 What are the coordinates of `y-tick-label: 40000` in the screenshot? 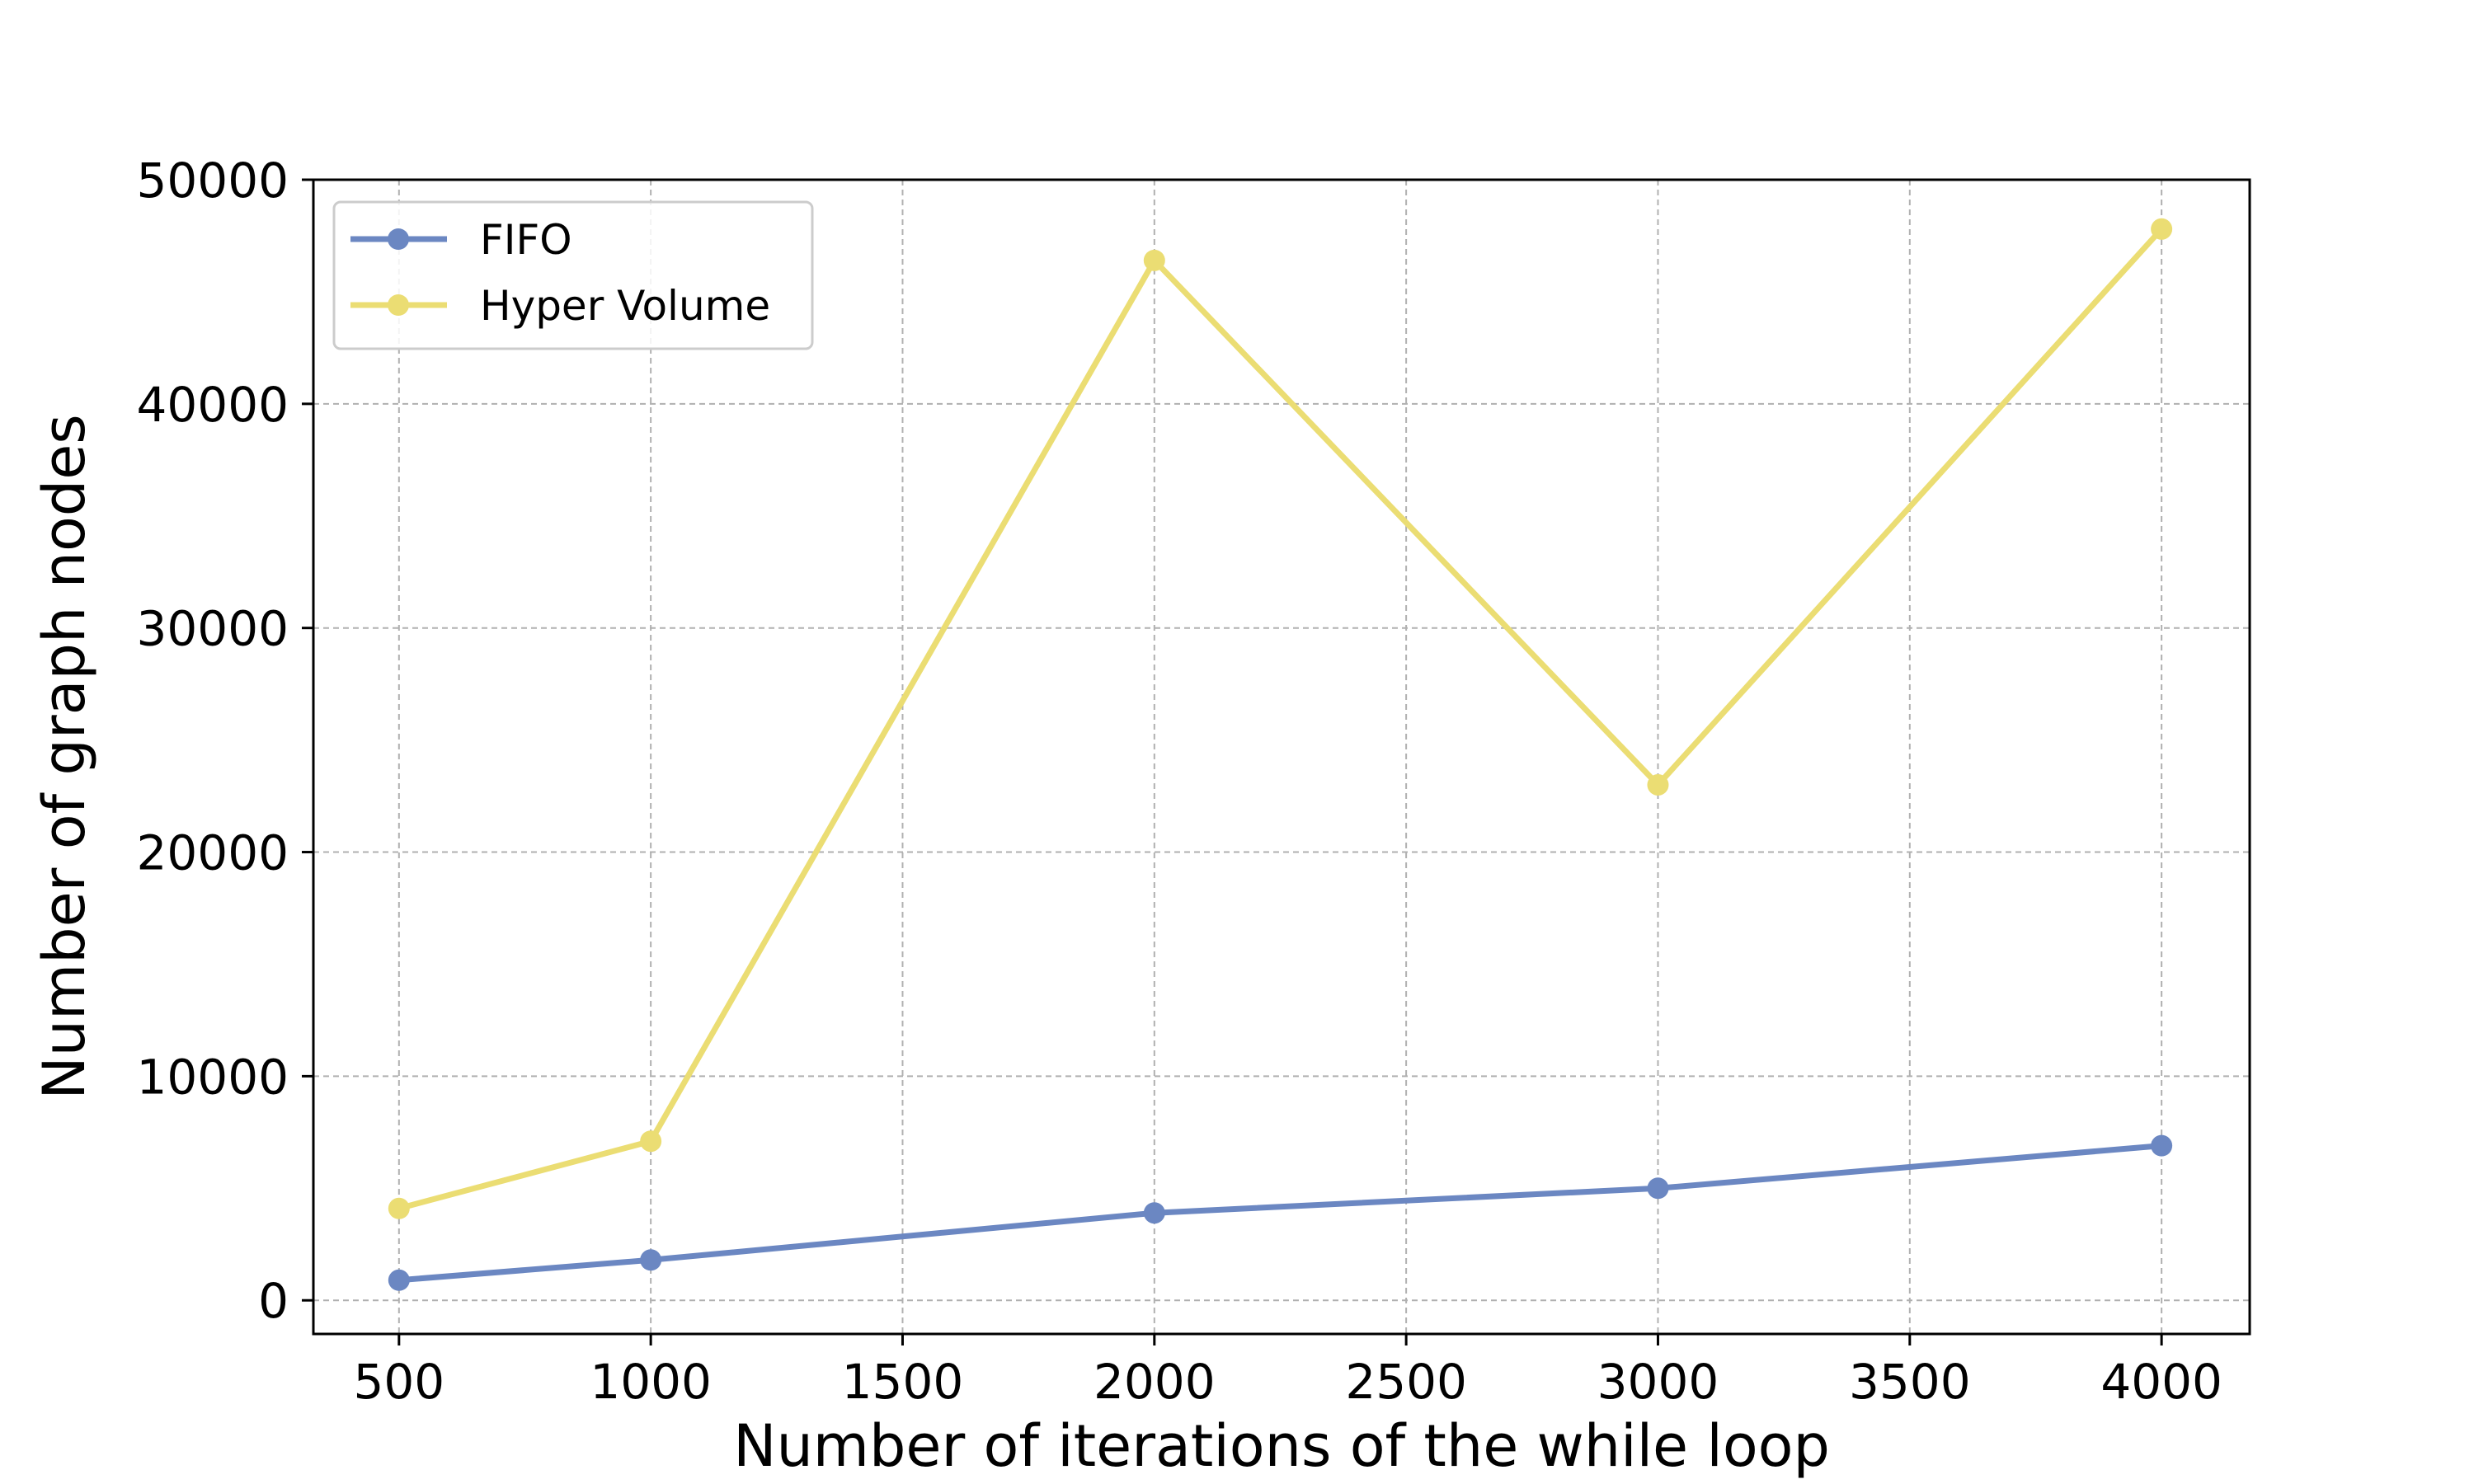 It's located at (212, 405).